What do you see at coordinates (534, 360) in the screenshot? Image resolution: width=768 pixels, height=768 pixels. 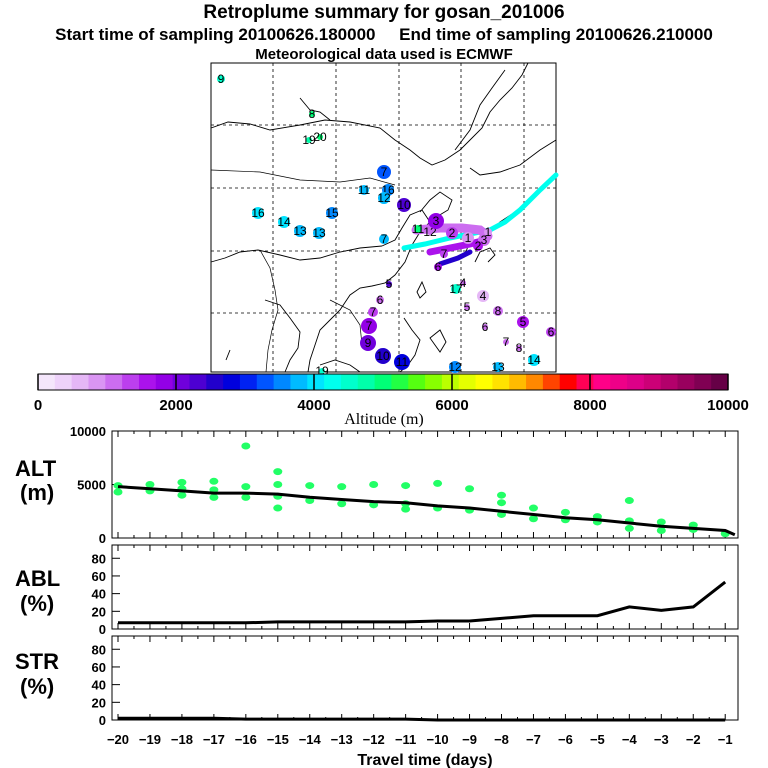 I see `map-day-label: 14` at bounding box center [534, 360].